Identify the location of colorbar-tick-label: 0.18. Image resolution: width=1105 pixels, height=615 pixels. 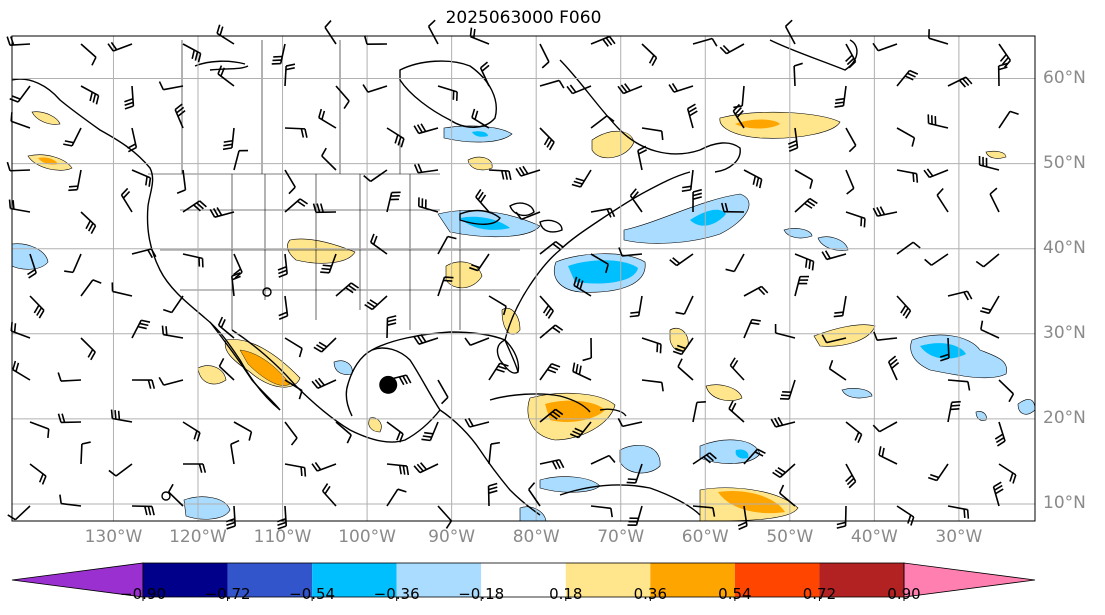
(566, 594).